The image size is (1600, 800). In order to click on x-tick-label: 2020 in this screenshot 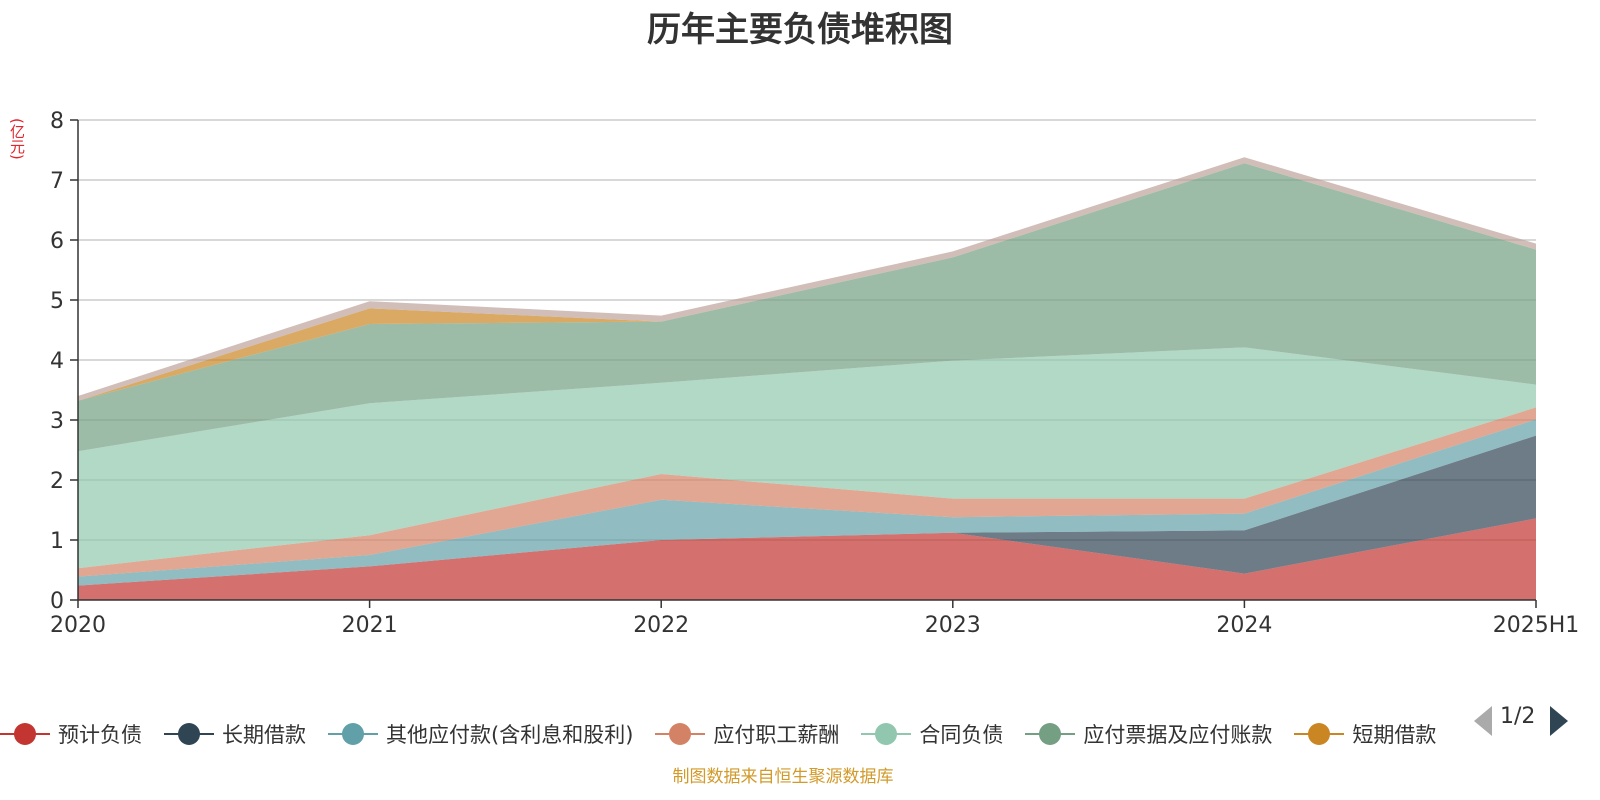, I will do `click(78, 625)`.